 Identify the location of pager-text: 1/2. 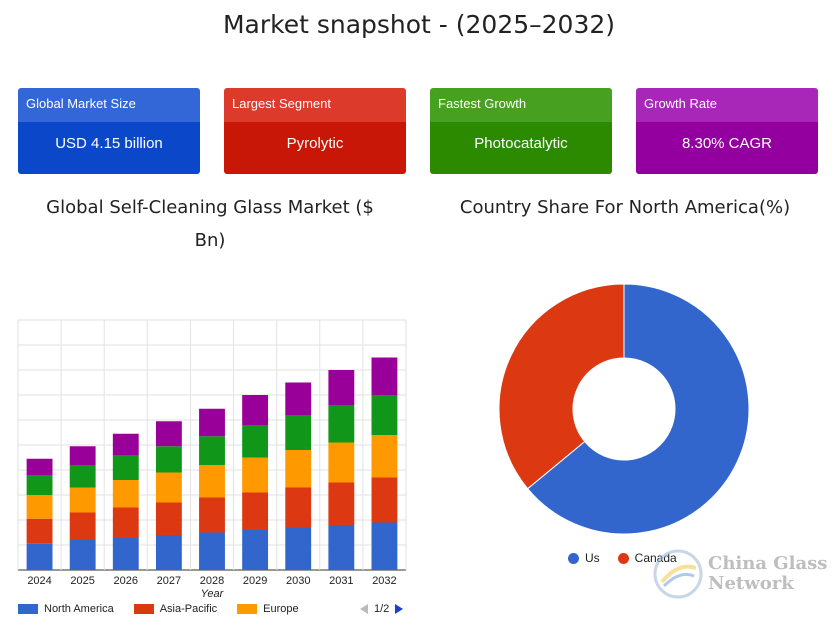
(382, 609).